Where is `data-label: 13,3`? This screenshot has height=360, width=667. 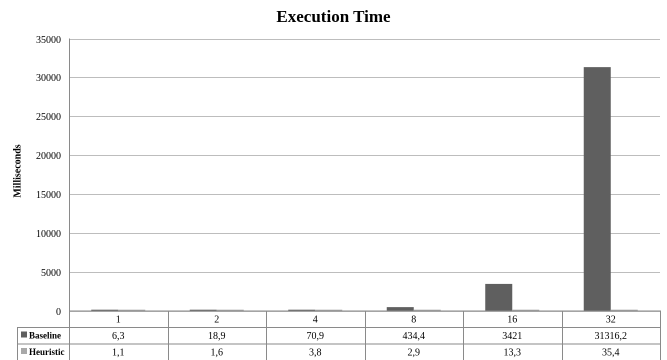 data-label: 13,3 is located at coordinates (513, 353).